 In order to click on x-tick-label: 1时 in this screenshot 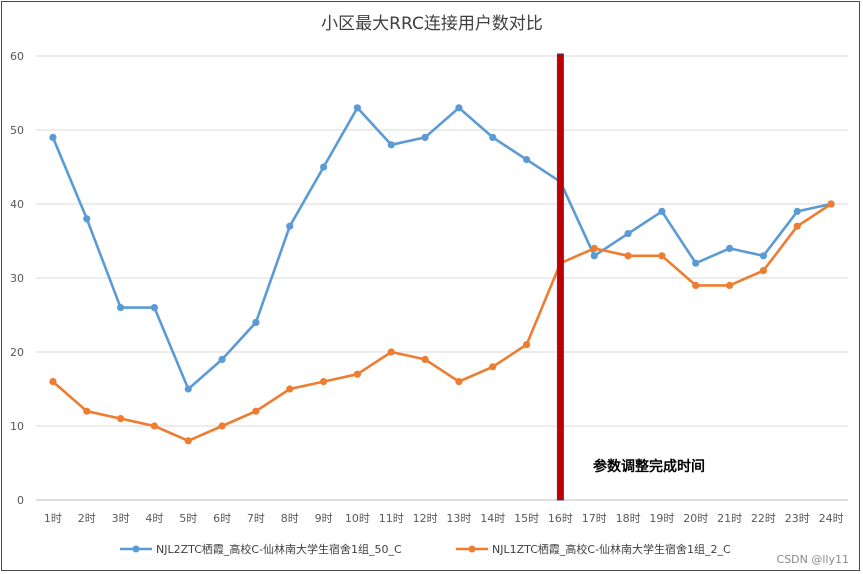, I will do `click(53, 518)`.